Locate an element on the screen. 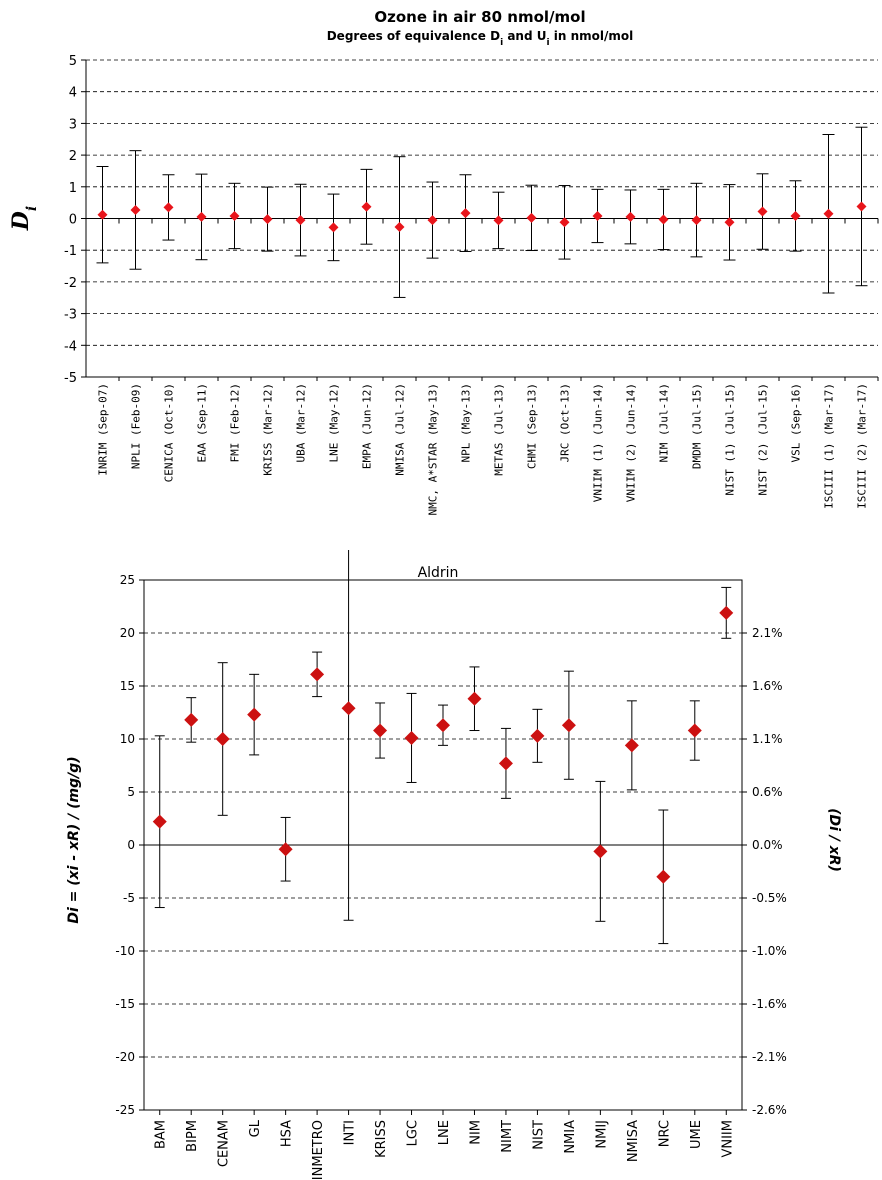 The height and width of the screenshot is (1180, 882). chart1-category-label: EAA (Sep-11) is located at coordinates (202, 422).